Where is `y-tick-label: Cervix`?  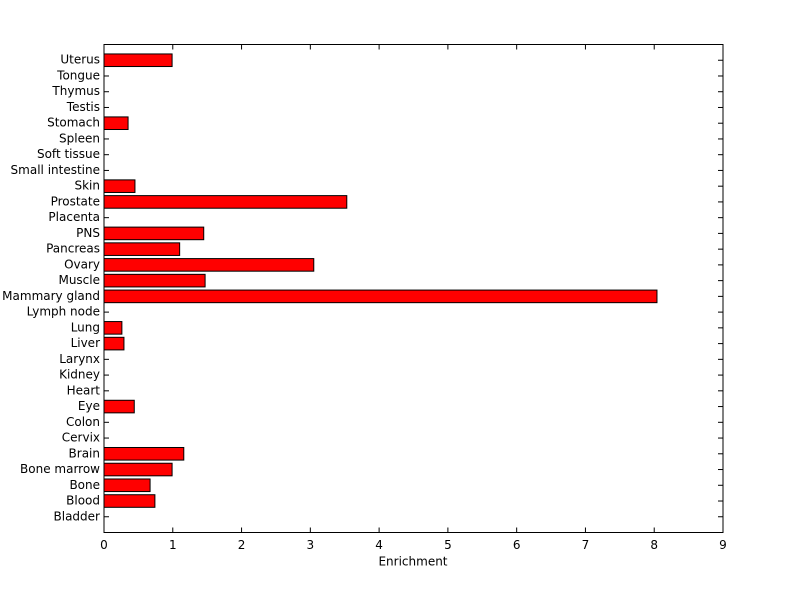
y-tick-label: Cervix is located at coordinates (81, 438).